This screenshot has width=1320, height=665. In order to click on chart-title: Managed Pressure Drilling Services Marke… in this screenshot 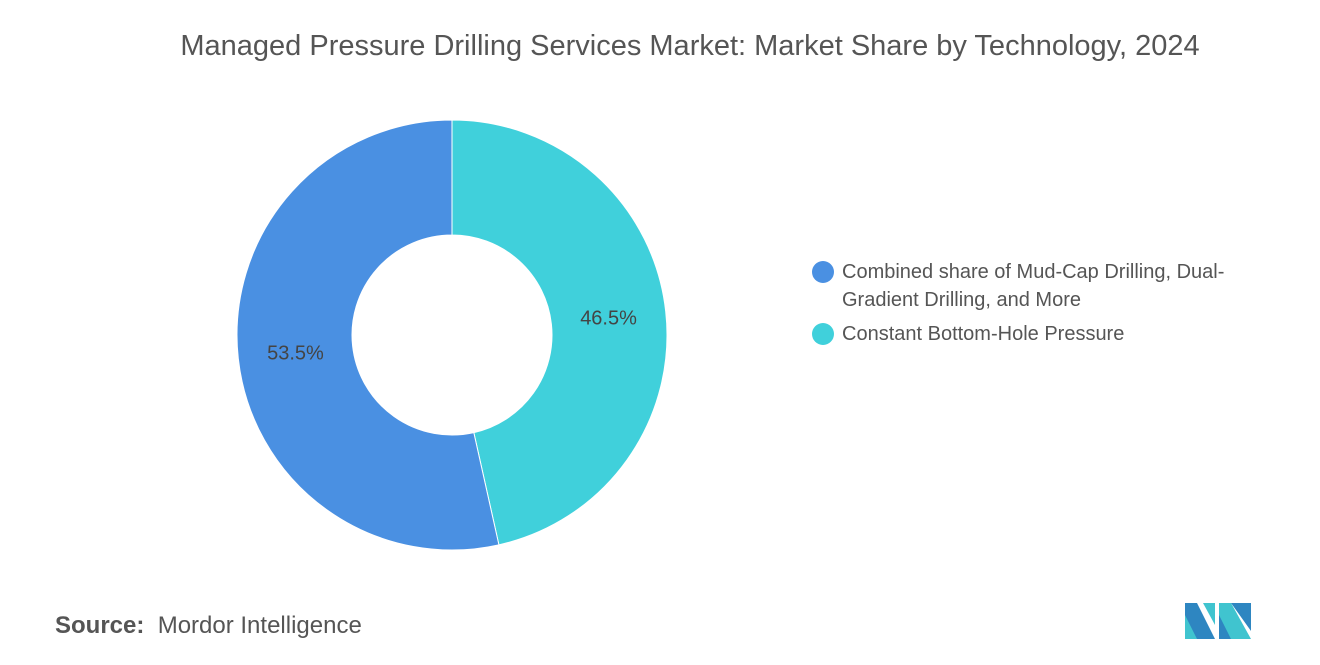, I will do `click(690, 46)`.